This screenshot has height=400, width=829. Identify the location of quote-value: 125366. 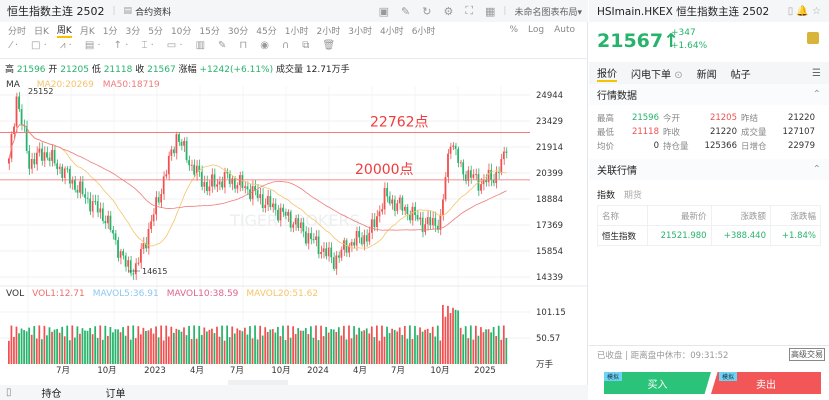
(720, 146).